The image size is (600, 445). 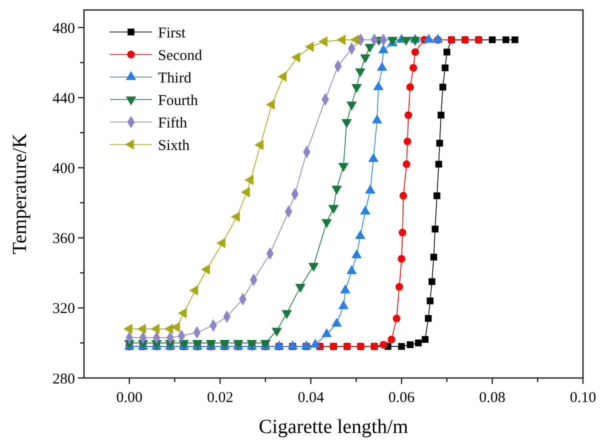 I want to click on x-tick-label: 0.08, so click(x=492, y=398).